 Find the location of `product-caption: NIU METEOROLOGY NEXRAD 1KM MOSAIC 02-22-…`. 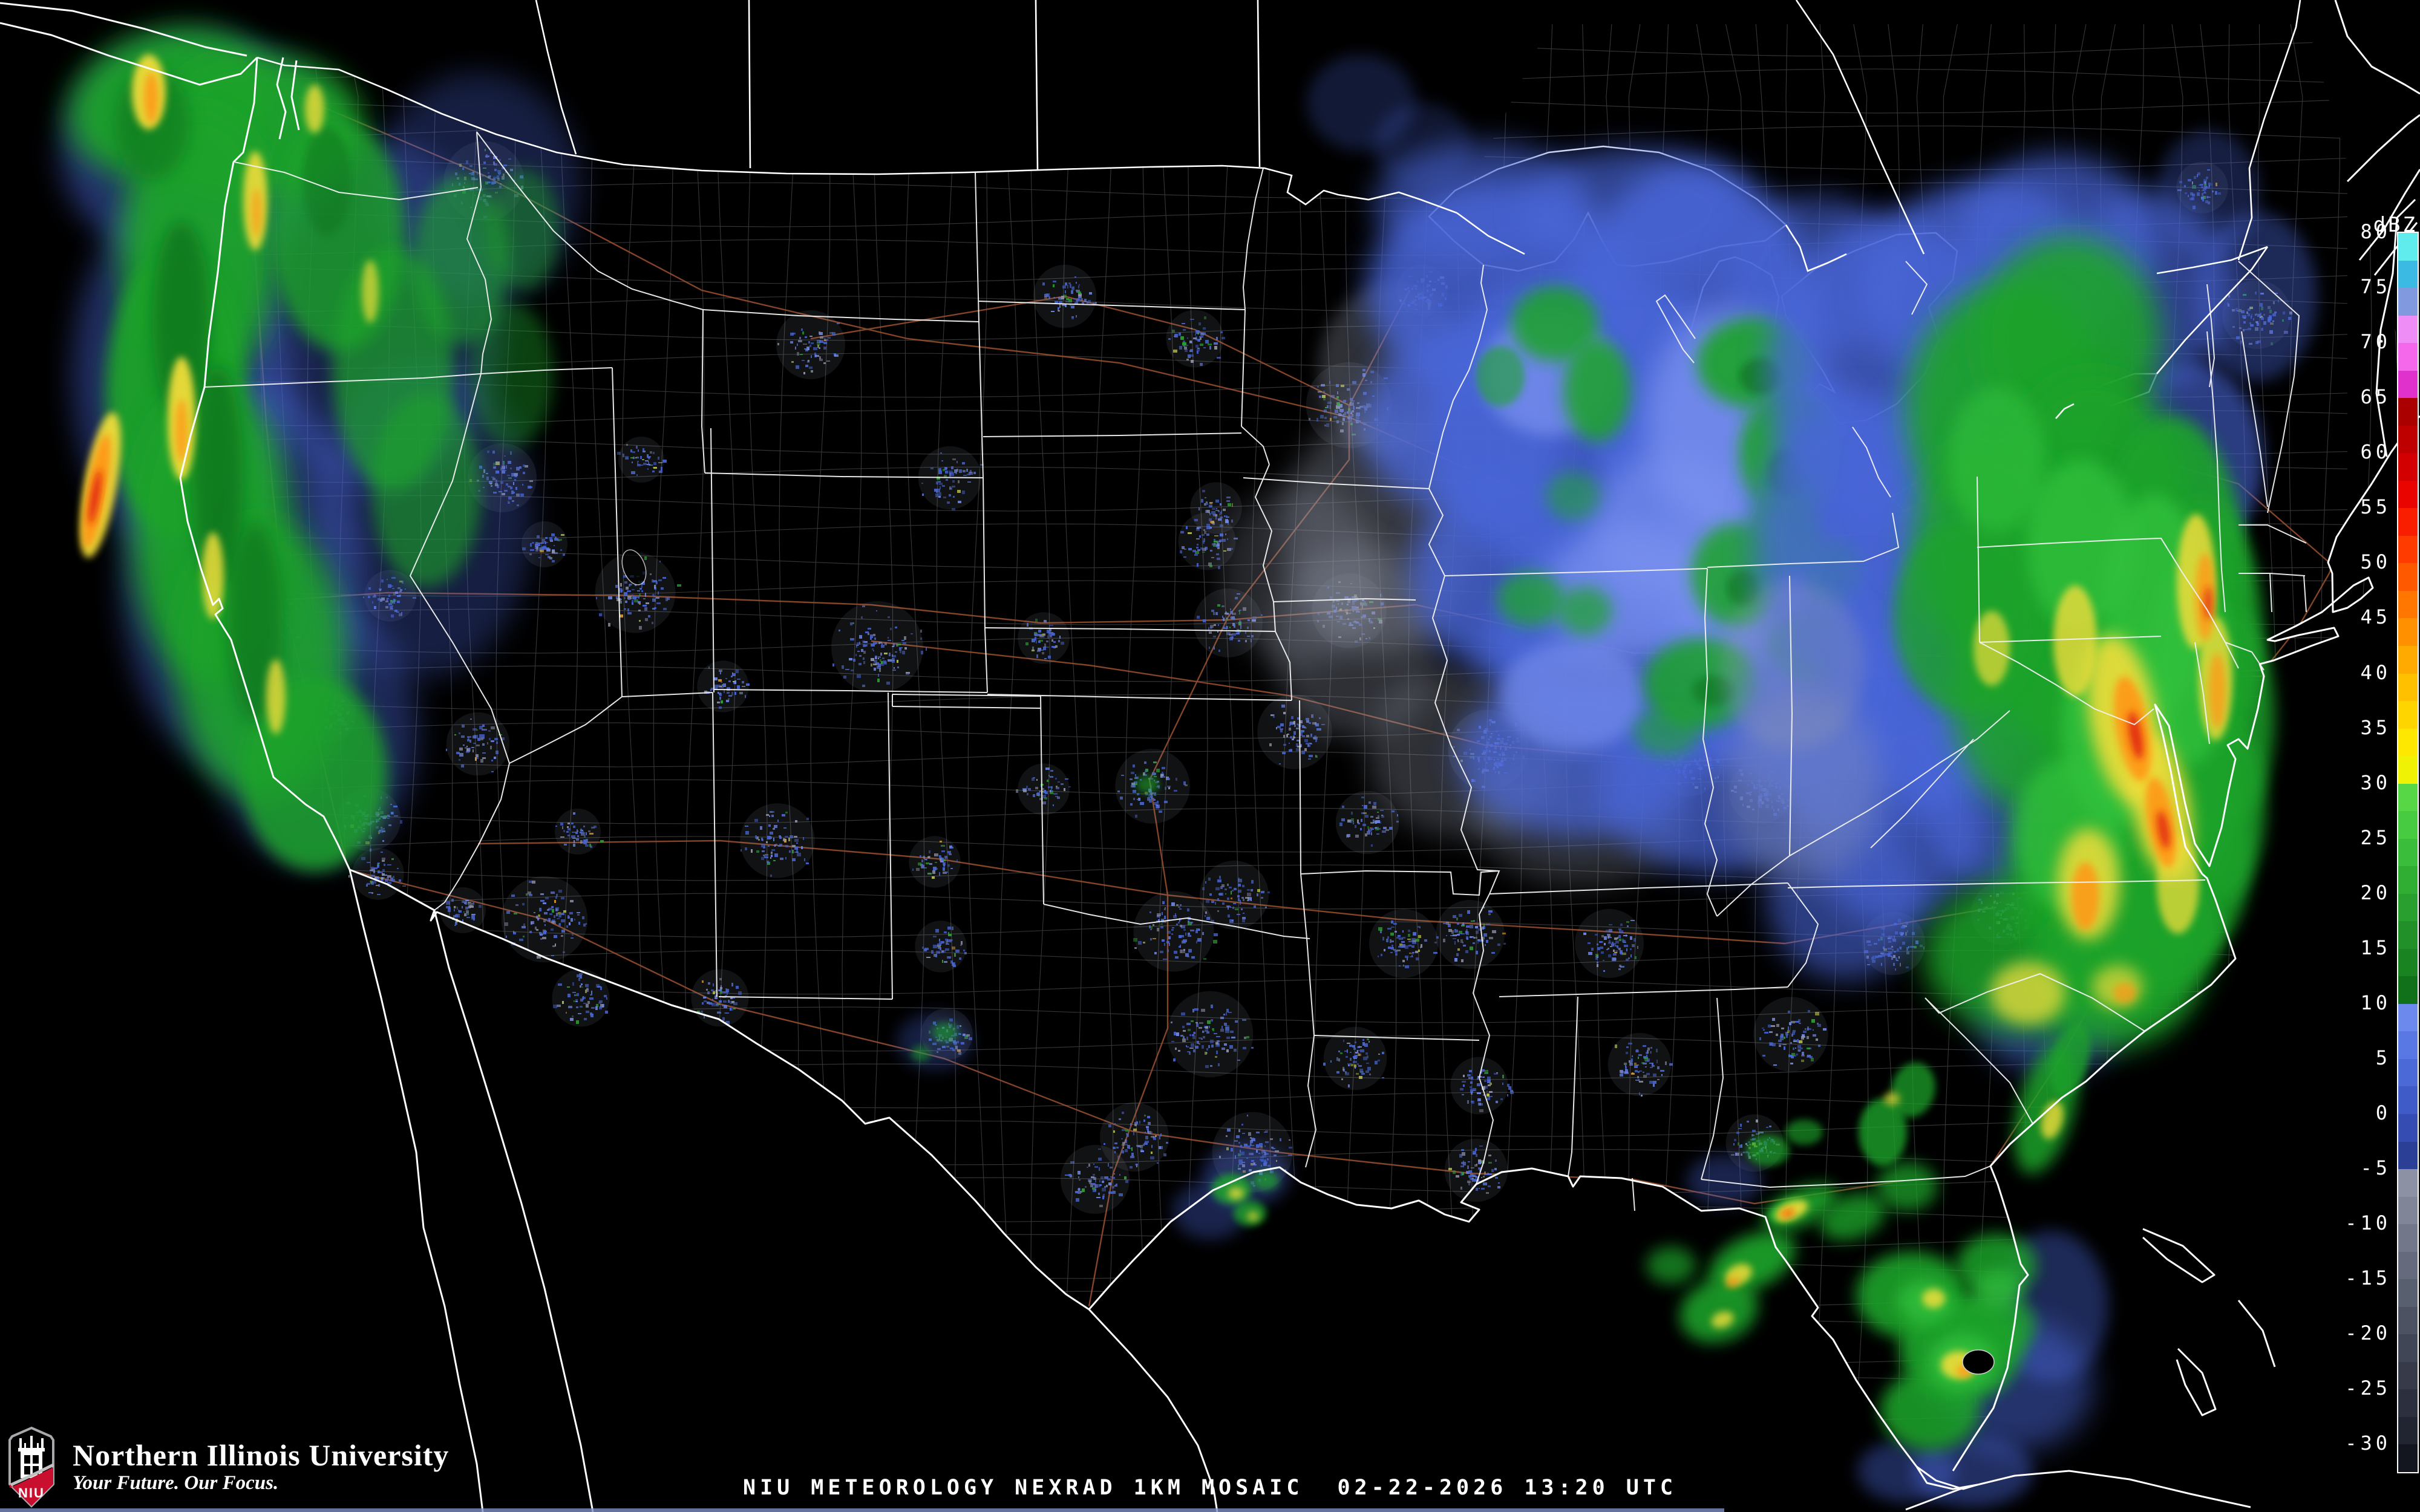

product-caption: NIU METEOROLOGY NEXRAD 1KM MOSAIC 02-22-… is located at coordinates (1210, 1488).